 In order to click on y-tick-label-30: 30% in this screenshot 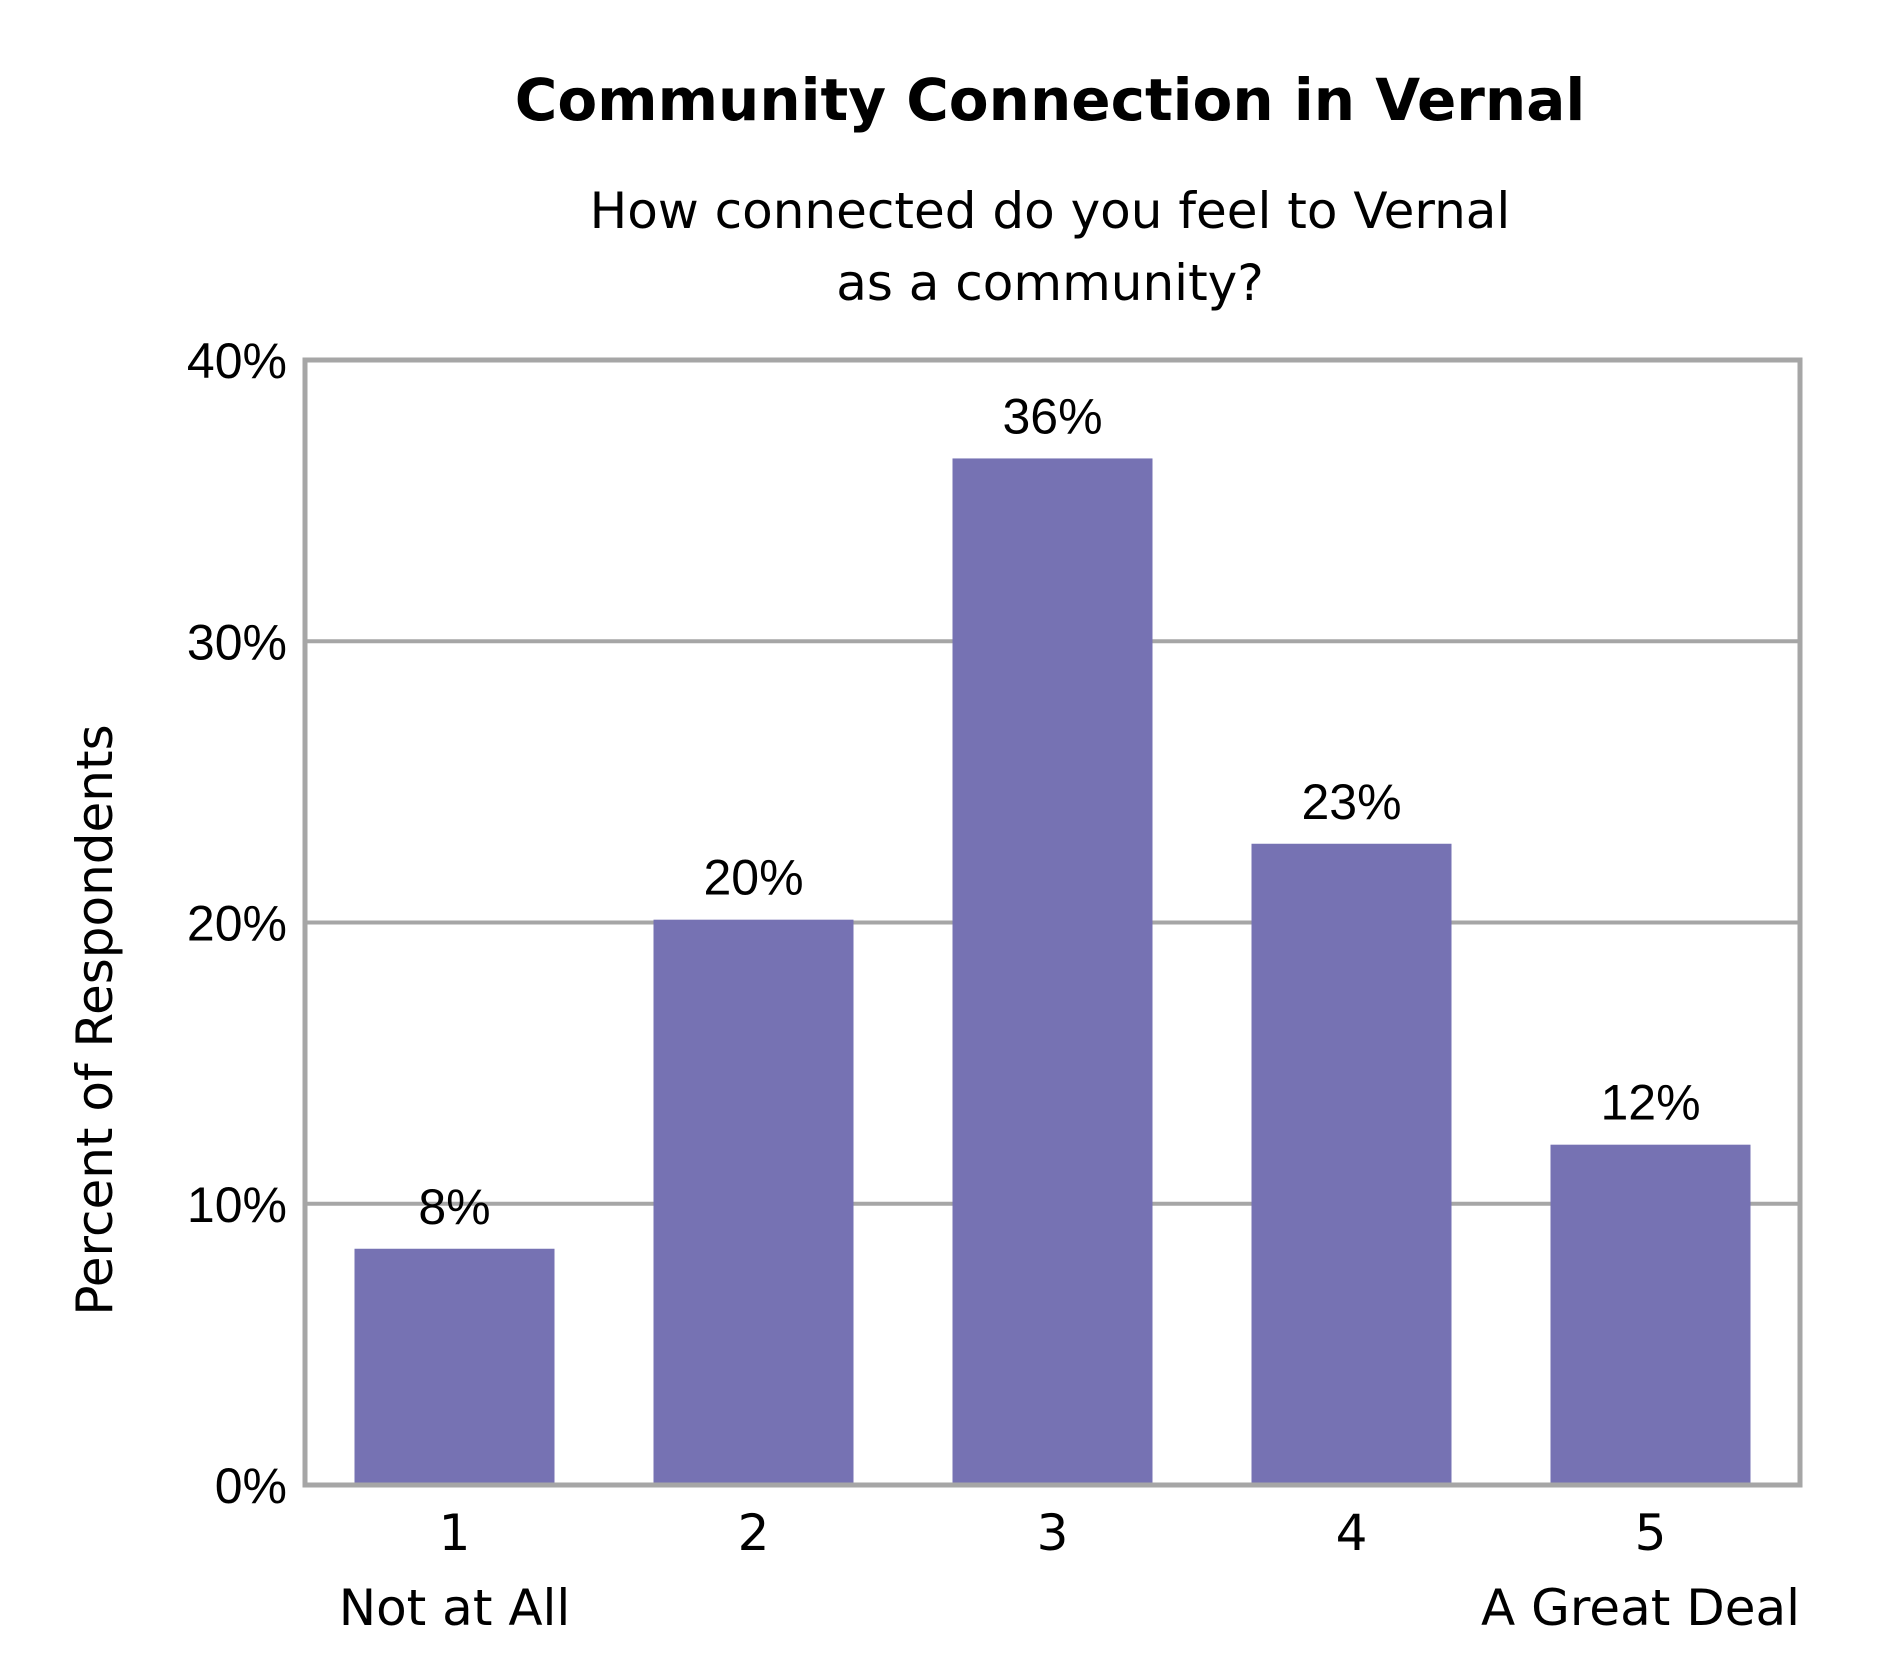, I will do `click(237, 642)`.